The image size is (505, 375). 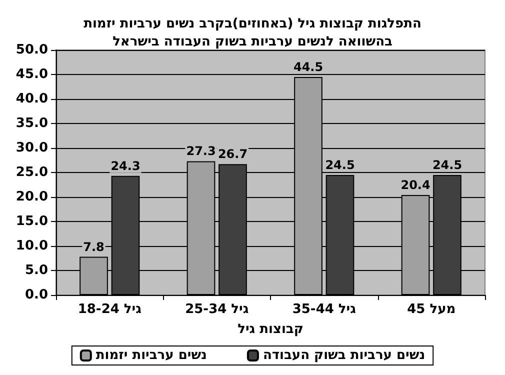 What do you see at coordinates (233, 154) in the screenshot?
I see `data-label: 26.7` at bounding box center [233, 154].